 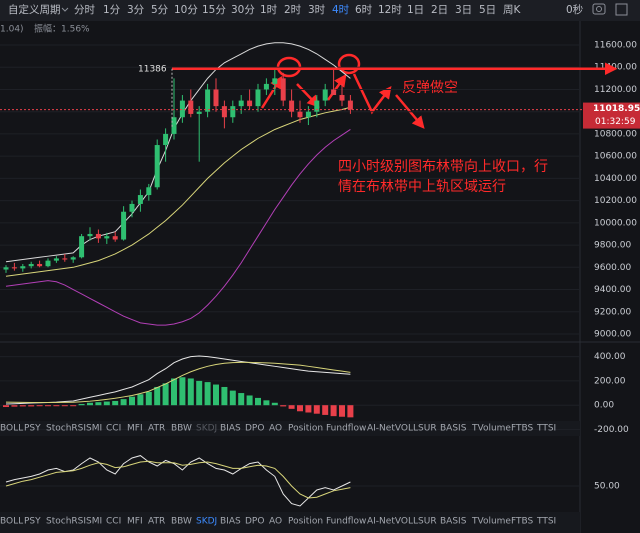 I want to click on interval-button: 10分, so click(x=186, y=10).